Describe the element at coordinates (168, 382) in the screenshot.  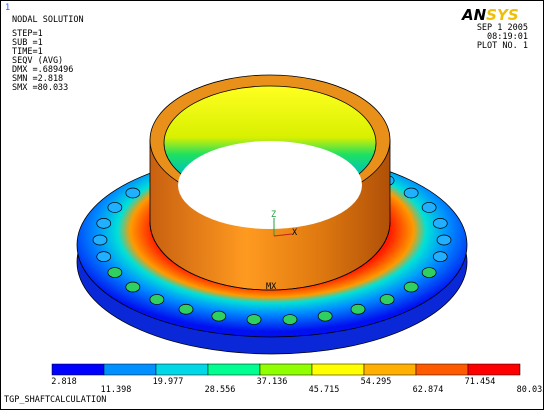
I see `legend-label: 19.977` at that location.